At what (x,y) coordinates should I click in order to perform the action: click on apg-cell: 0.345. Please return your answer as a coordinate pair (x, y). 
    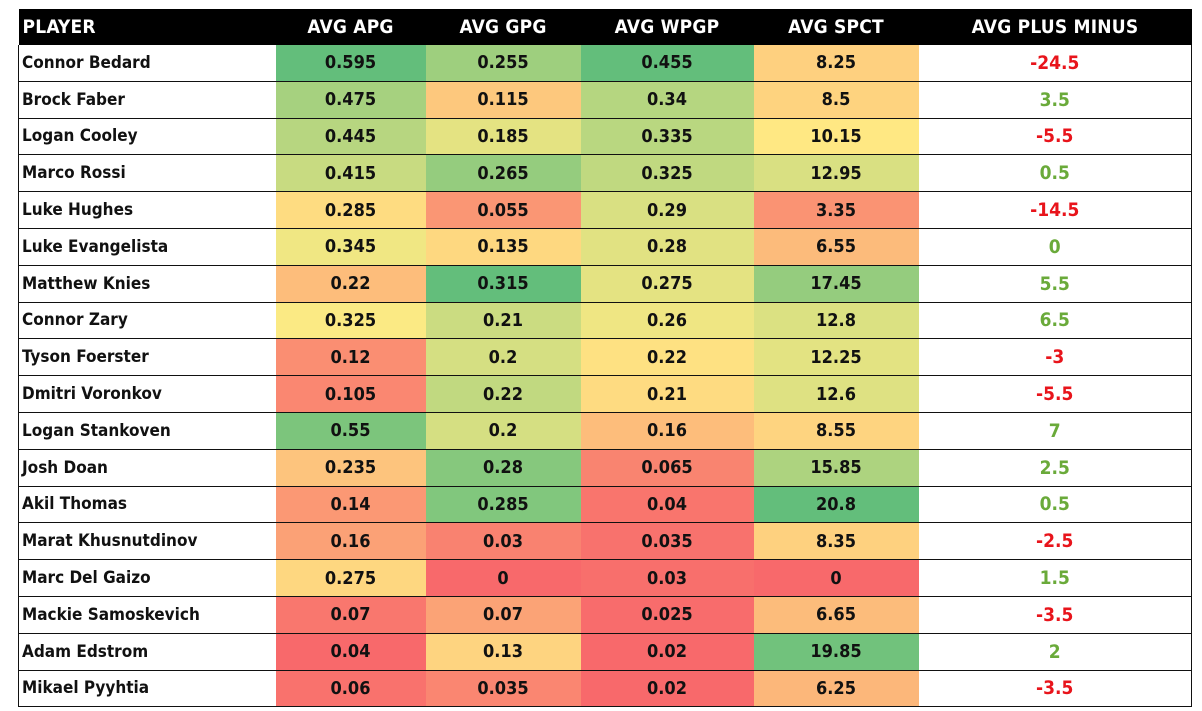
    Looking at the image, I should click on (350, 247).